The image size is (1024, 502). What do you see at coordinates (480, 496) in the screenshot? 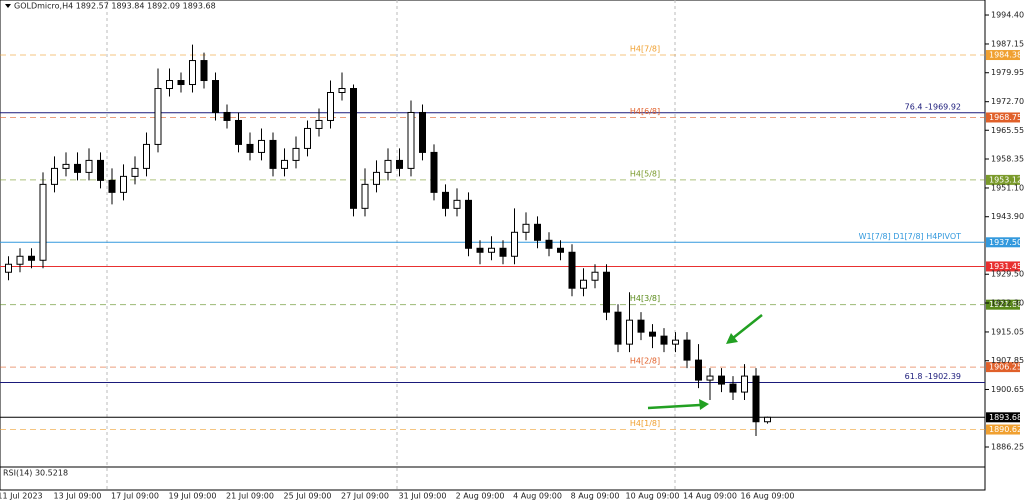
I see `x-tick-label: 2 Aug 09:00` at bounding box center [480, 496].